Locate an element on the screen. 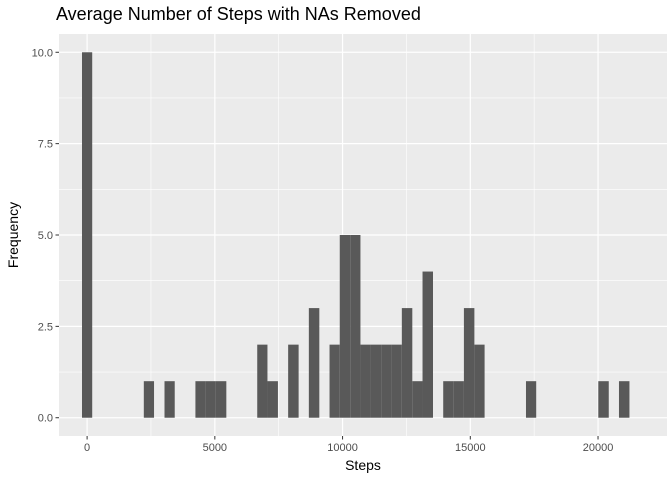 The image size is (672, 480). chart-title: Average Number of Steps with NAs Removed is located at coordinates (238, 14).